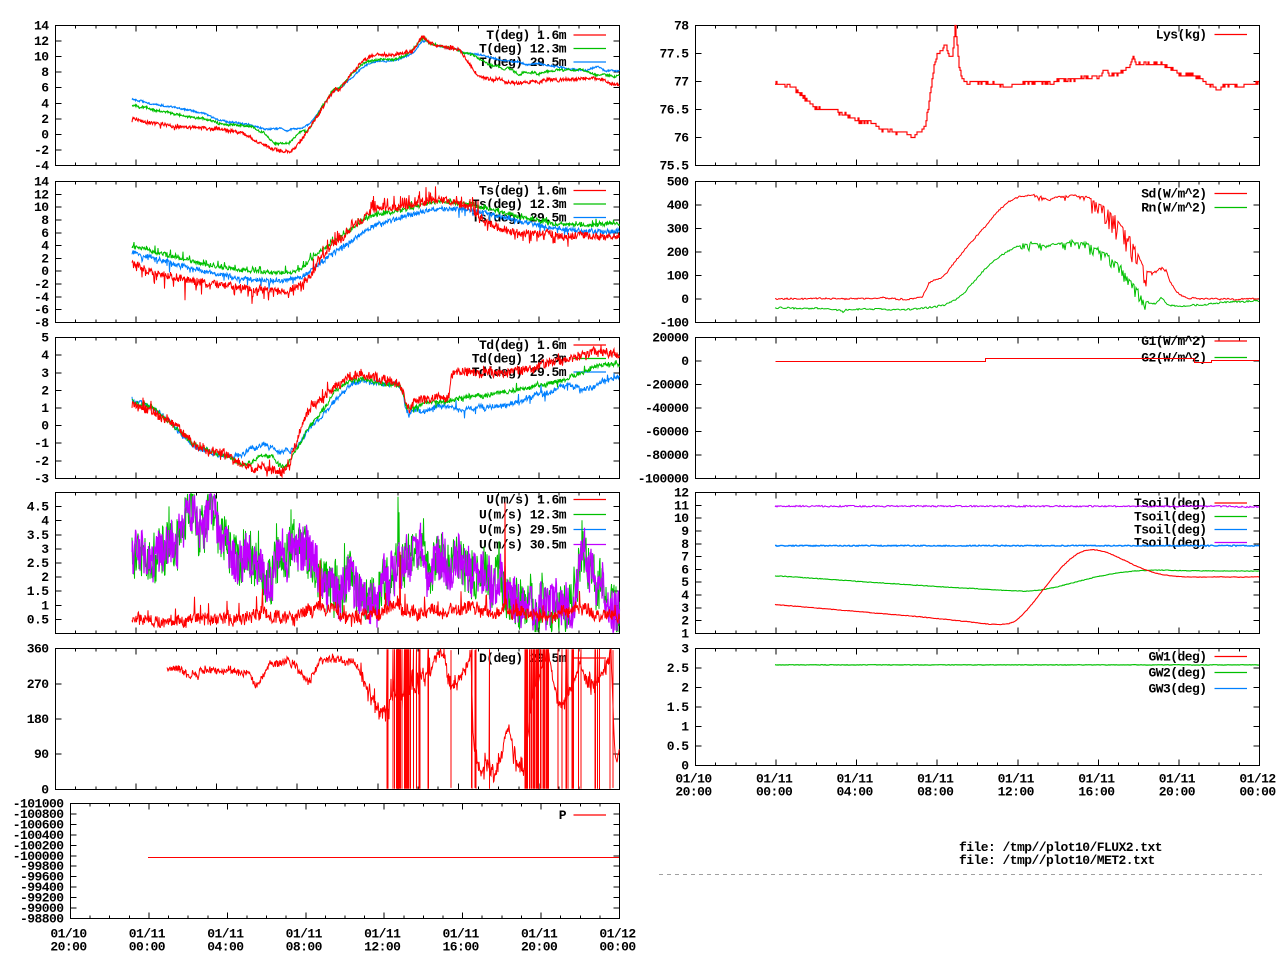  I want to click on svg-text: 01/10, so click(68, 934).